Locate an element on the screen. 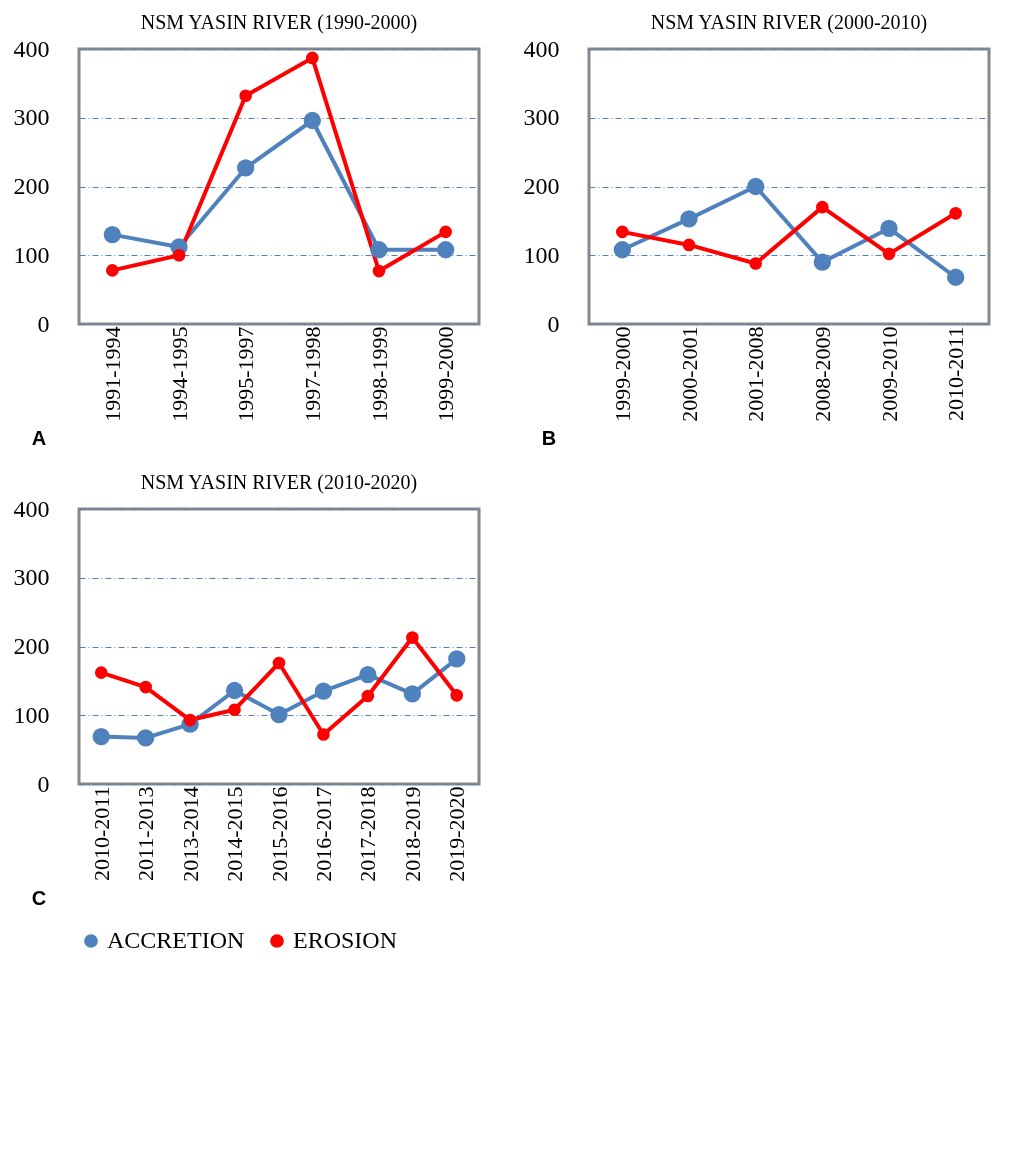 This screenshot has height=1164, width=1030. x-tick-label: 2009-2010 is located at coordinates (889, 374).